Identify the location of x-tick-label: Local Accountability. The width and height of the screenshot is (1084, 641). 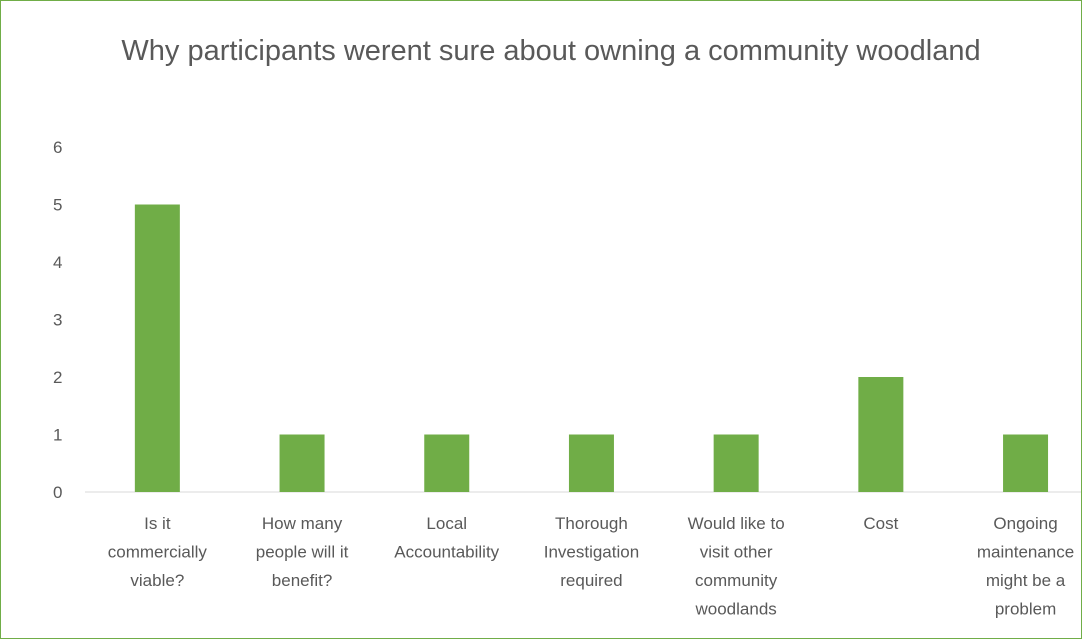
(446, 538).